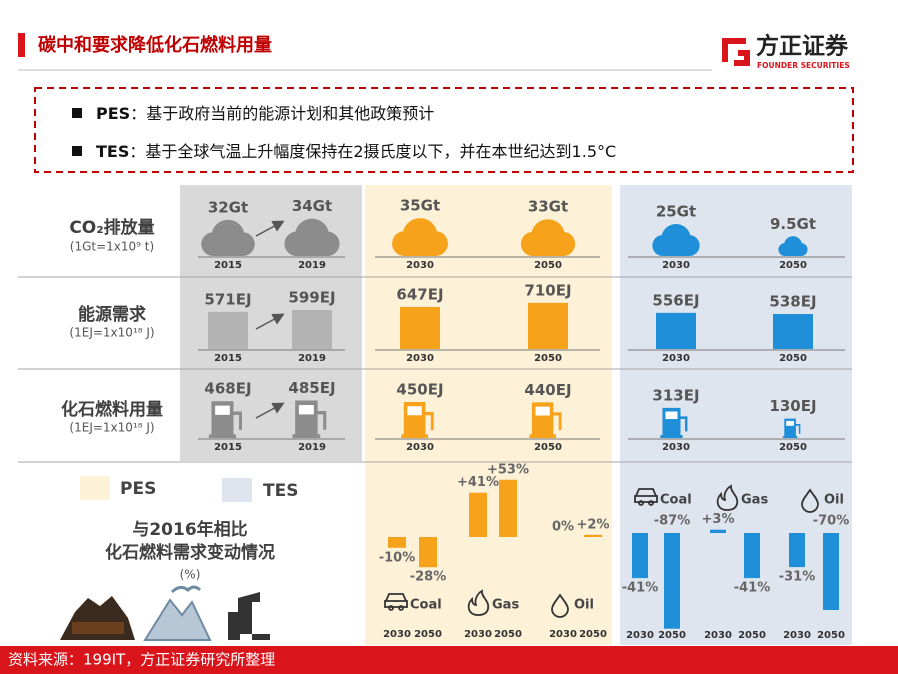 The width and height of the screenshot is (898, 674). Describe the element at coordinates (312, 447) in the screenshot. I see `year-label: 2019` at that location.